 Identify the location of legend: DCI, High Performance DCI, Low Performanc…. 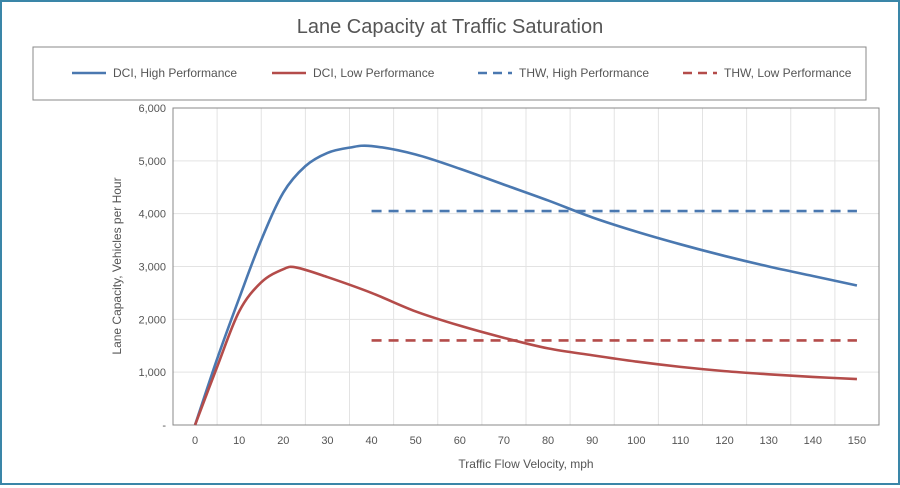
(462, 73).